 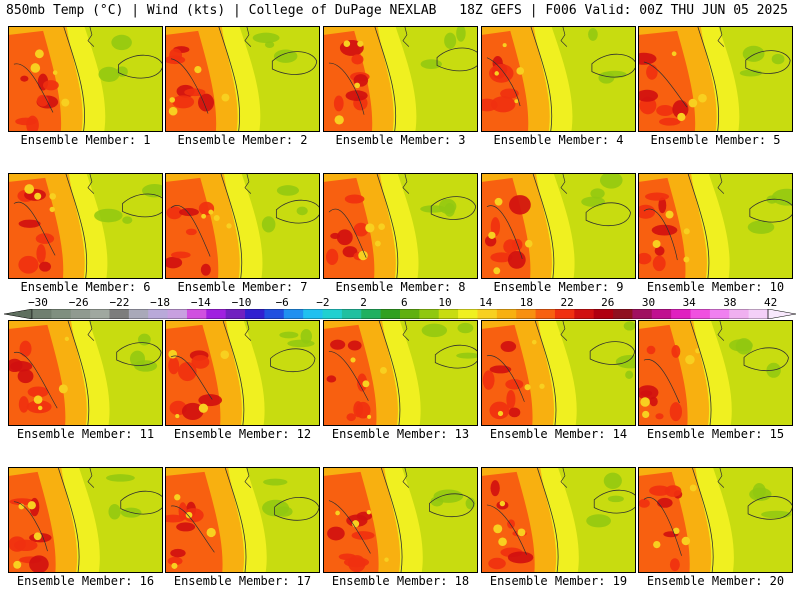 What do you see at coordinates (85, 581) in the screenshot?
I see `ensemble-member-caption: Ensemble Member: 16` at bounding box center [85, 581].